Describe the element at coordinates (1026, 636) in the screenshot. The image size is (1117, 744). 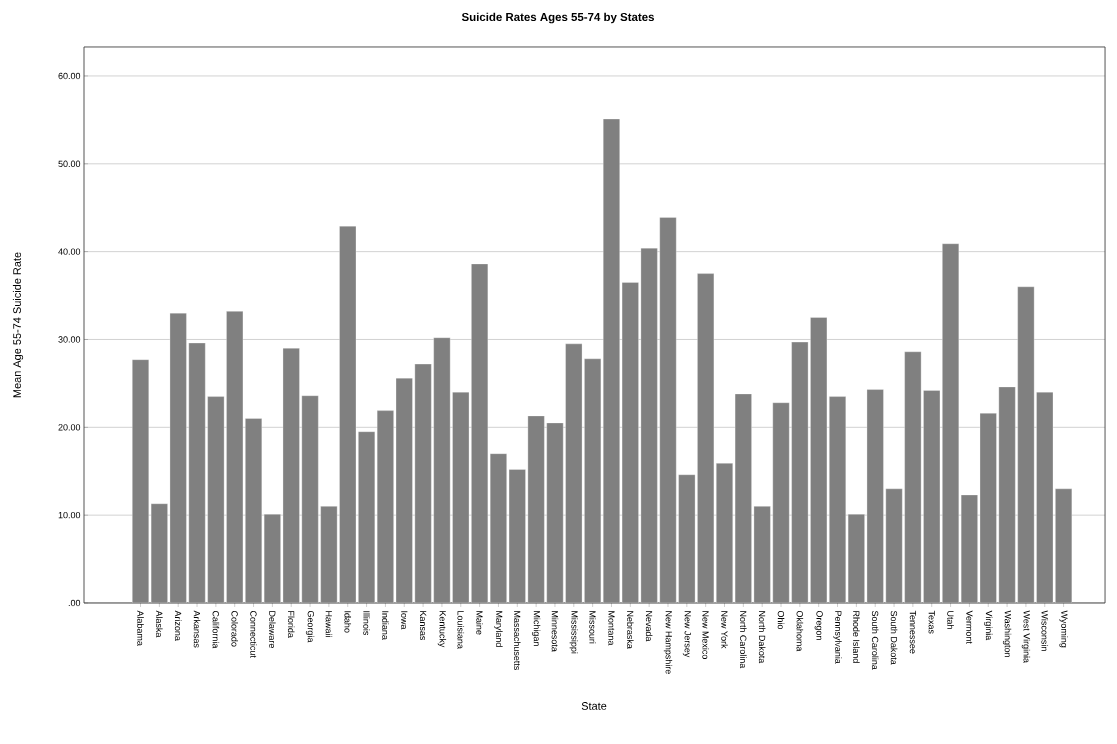
I see `x-tick-label: West Virginia` at that location.